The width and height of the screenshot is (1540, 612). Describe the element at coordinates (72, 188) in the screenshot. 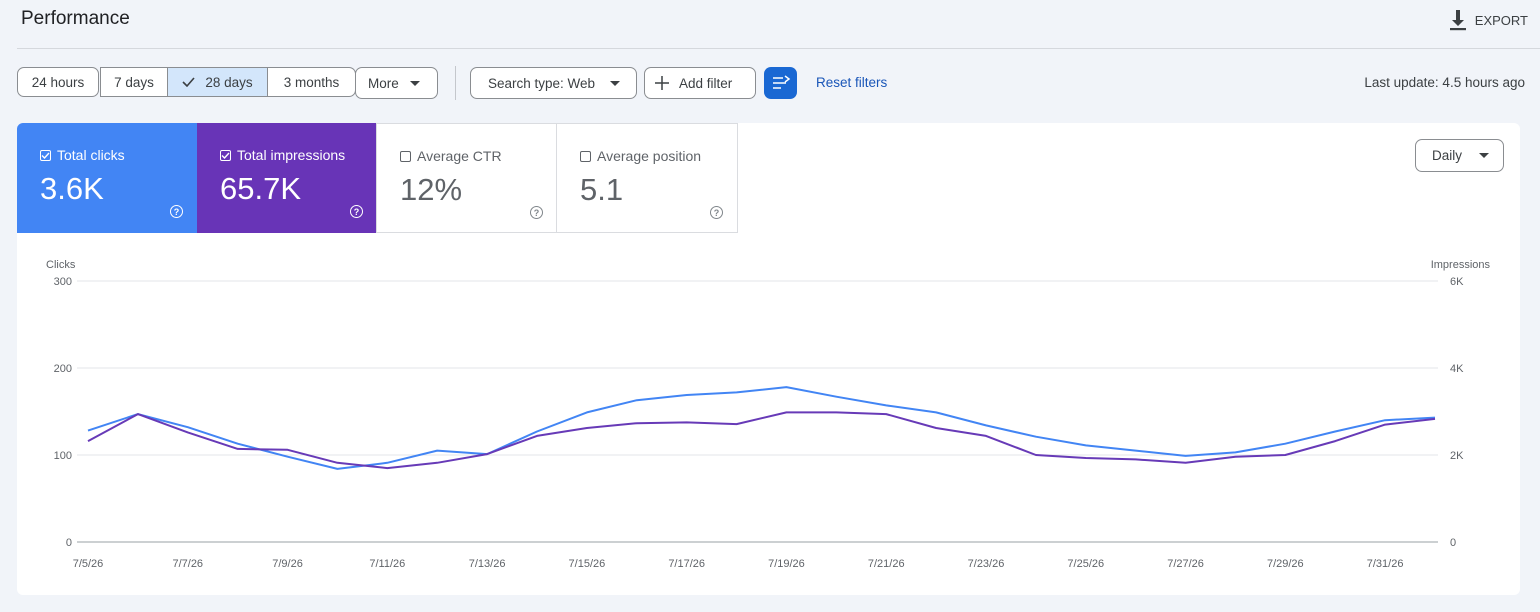

I see `metric-value: 3.6K` at that location.